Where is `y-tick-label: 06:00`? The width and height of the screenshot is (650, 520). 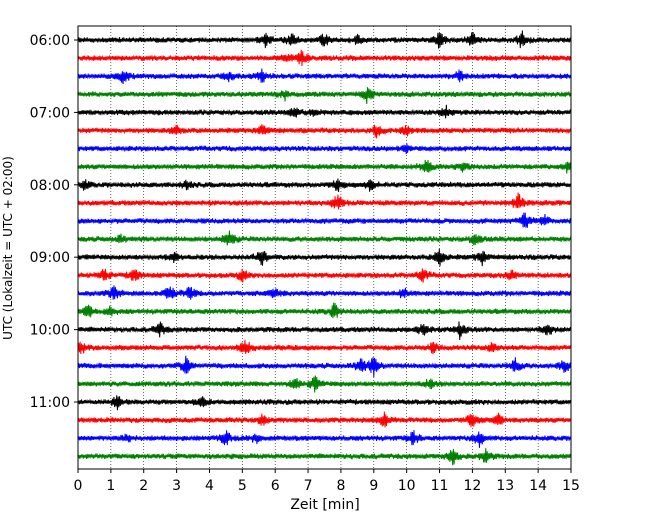 y-tick-label: 06:00 is located at coordinates (50, 41).